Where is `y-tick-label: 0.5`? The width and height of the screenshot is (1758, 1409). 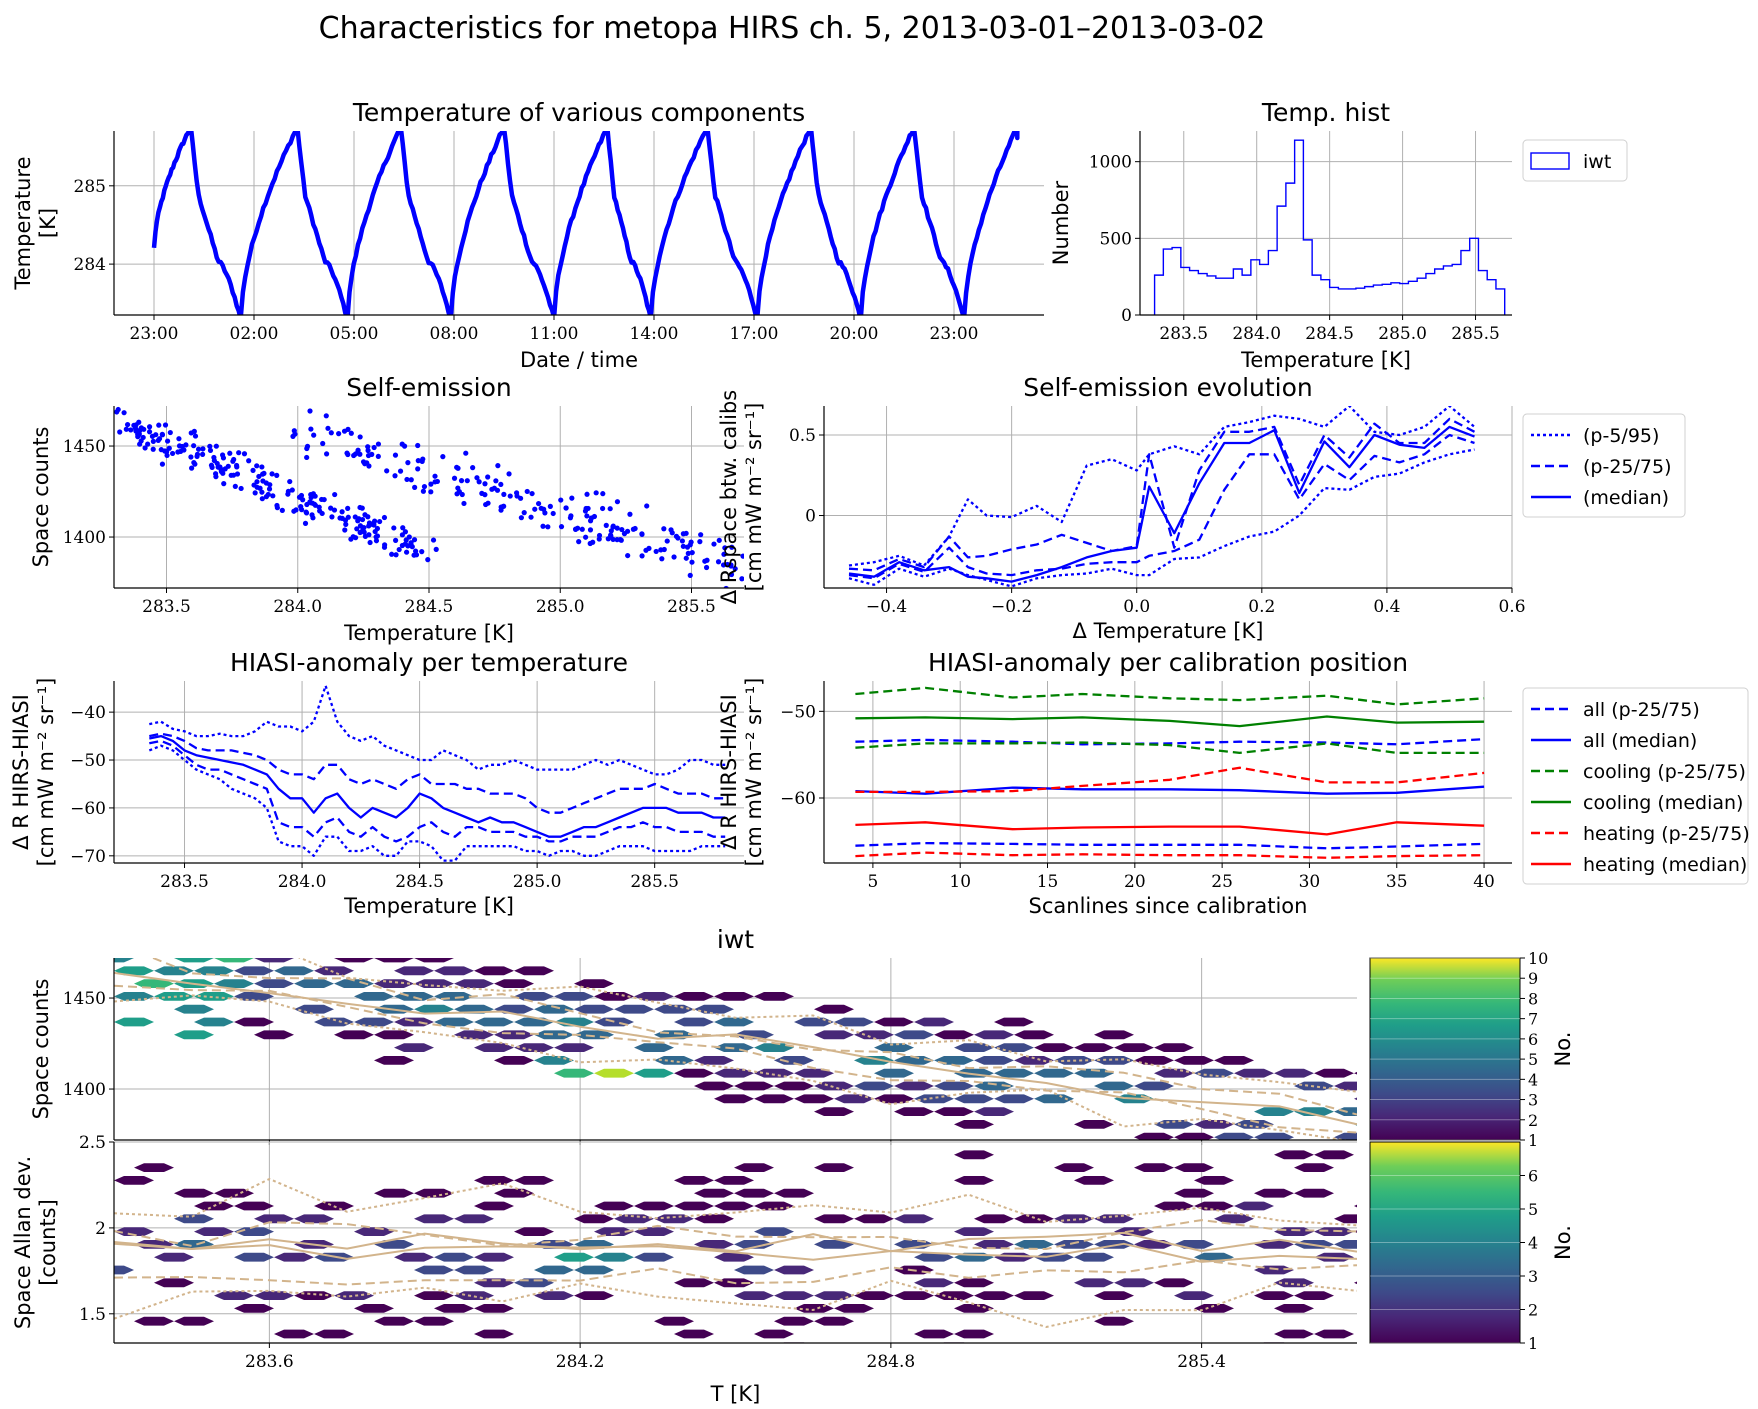
y-tick-label: 0.5 is located at coordinates (802, 436).